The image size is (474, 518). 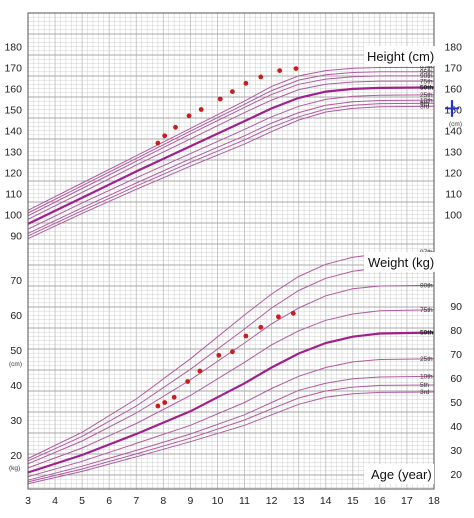 I want to click on height-left-tick-label: 100, so click(x=13, y=216).